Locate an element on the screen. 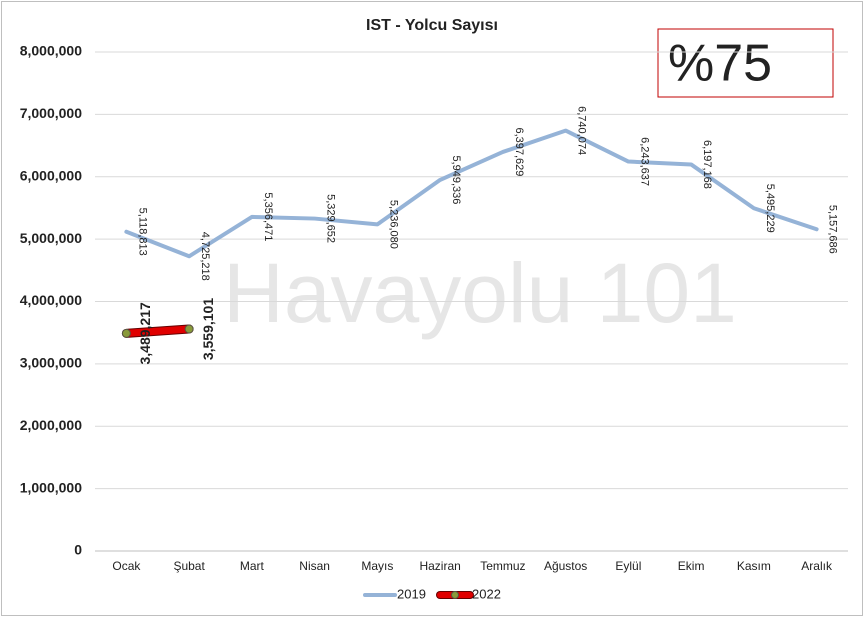 The image size is (868, 620). data-label: 6,397,629 is located at coordinates (519, 151).